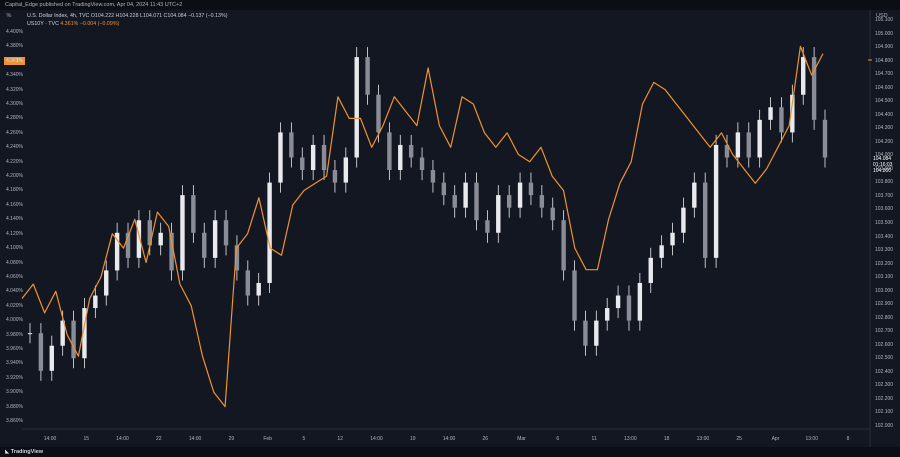 This screenshot has width=900, height=457. I want to click on percent-scale-button: %, so click(9, 16).